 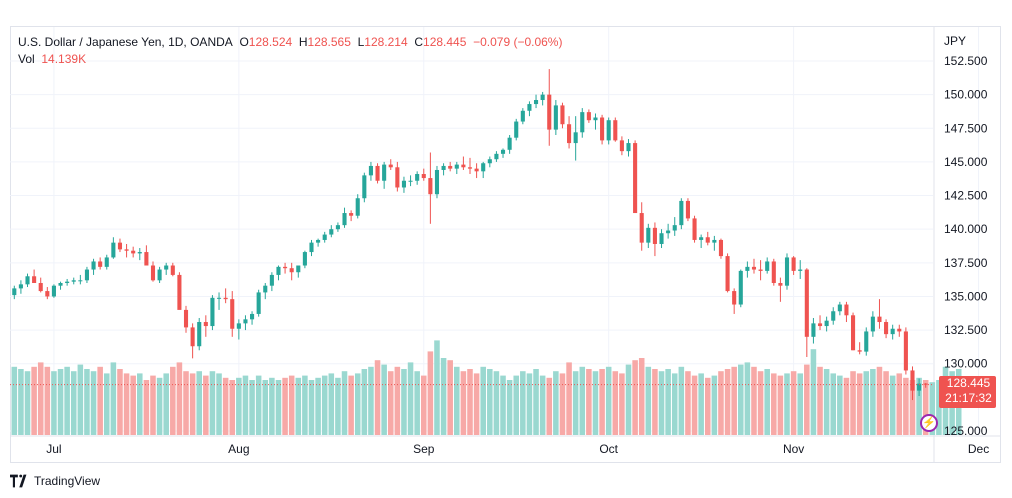 I want to click on low-label: L, so click(x=361, y=42).